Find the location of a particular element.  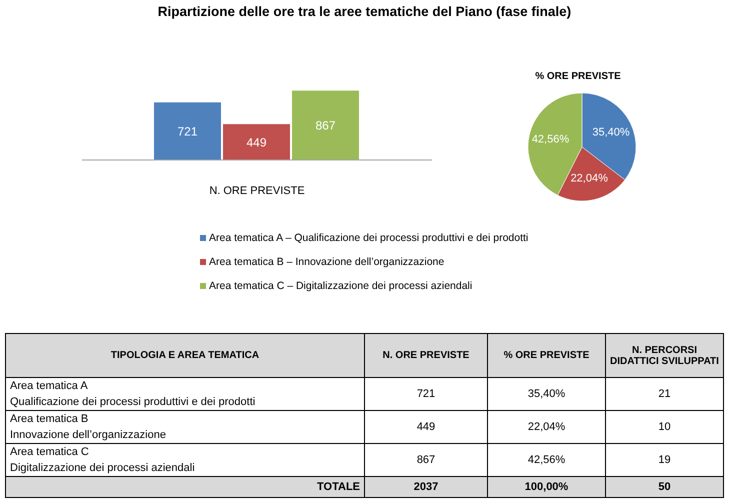

text: 50 is located at coordinates (664, 487).